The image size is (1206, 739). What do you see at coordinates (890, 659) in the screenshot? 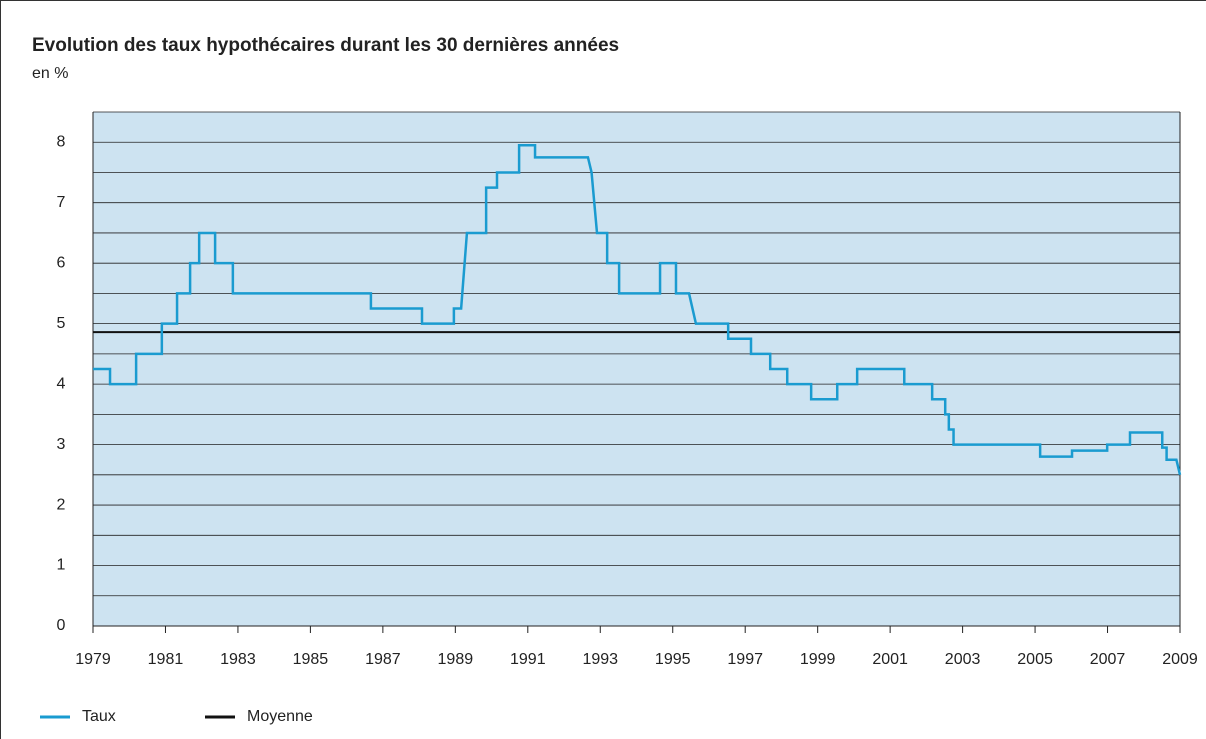
I see `x-tick-label: 2001` at bounding box center [890, 659].